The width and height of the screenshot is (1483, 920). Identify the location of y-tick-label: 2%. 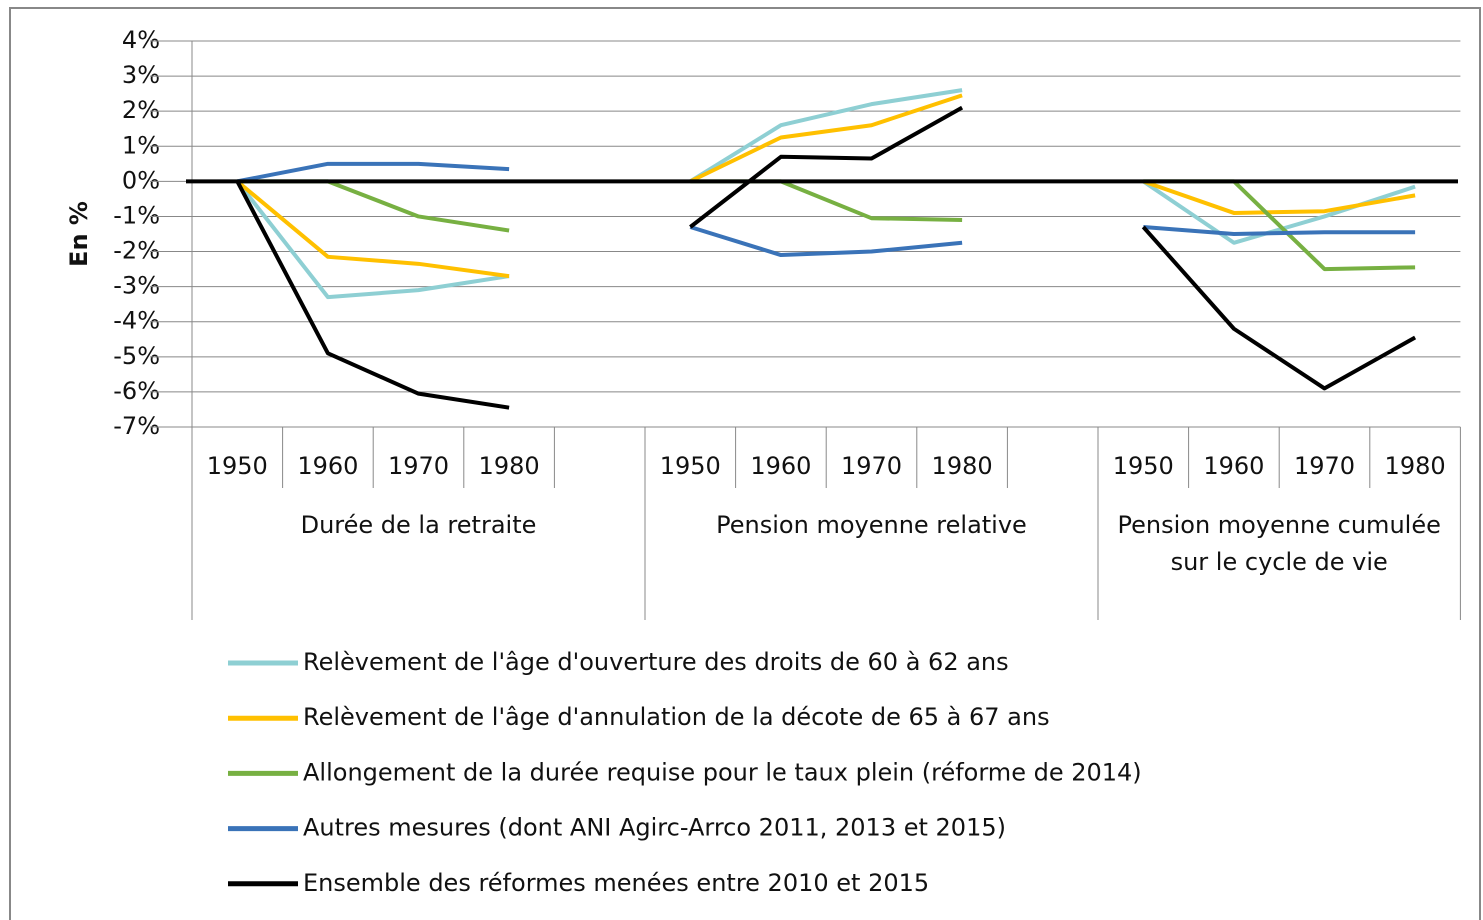
(141, 110).